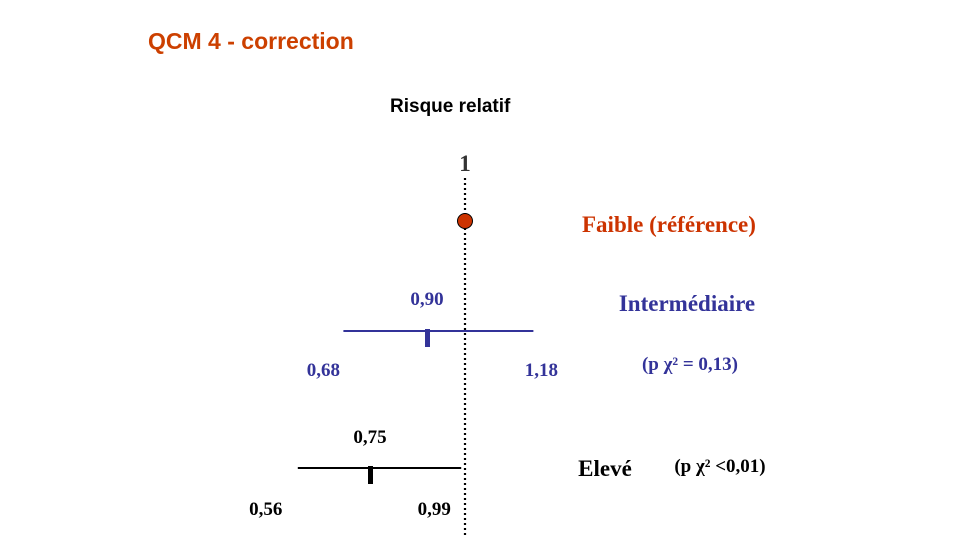 This screenshot has height=540, width=960. I want to click on ci-high-label-eleve: 0,99, so click(434, 509).